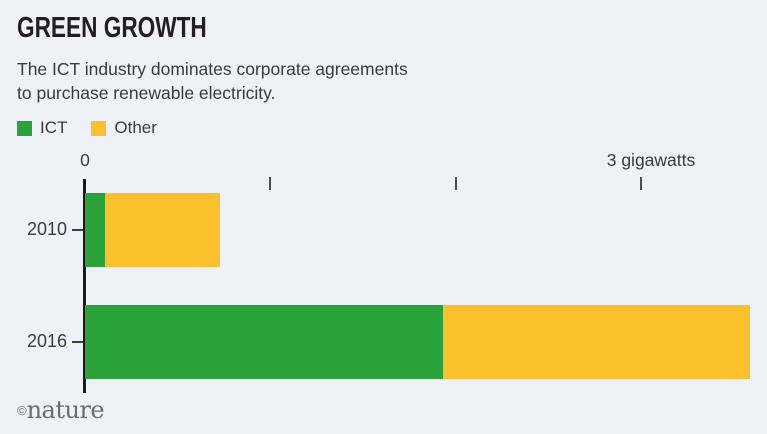 Image resolution: width=767 pixels, height=434 pixels. What do you see at coordinates (135, 127) in the screenshot?
I see `legend-label-other: Other` at bounding box center [135, 127].